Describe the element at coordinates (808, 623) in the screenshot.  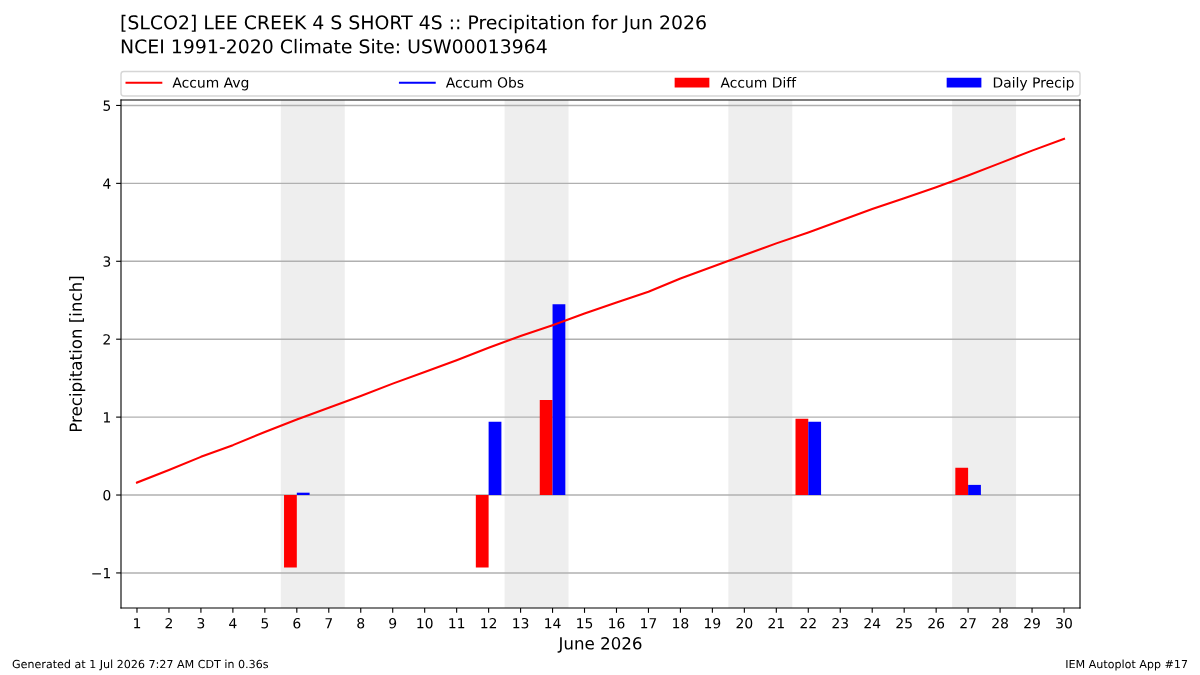
I see `x-tick-label: 22` at that location.